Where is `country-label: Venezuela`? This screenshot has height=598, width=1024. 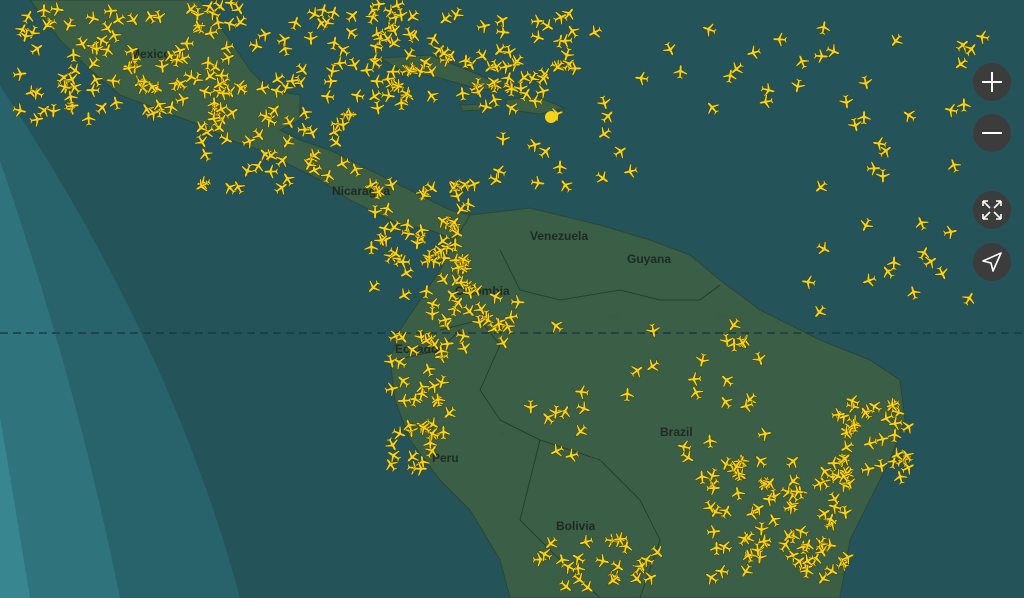
country-label: Venezuela is located at coordinates (559, 236).